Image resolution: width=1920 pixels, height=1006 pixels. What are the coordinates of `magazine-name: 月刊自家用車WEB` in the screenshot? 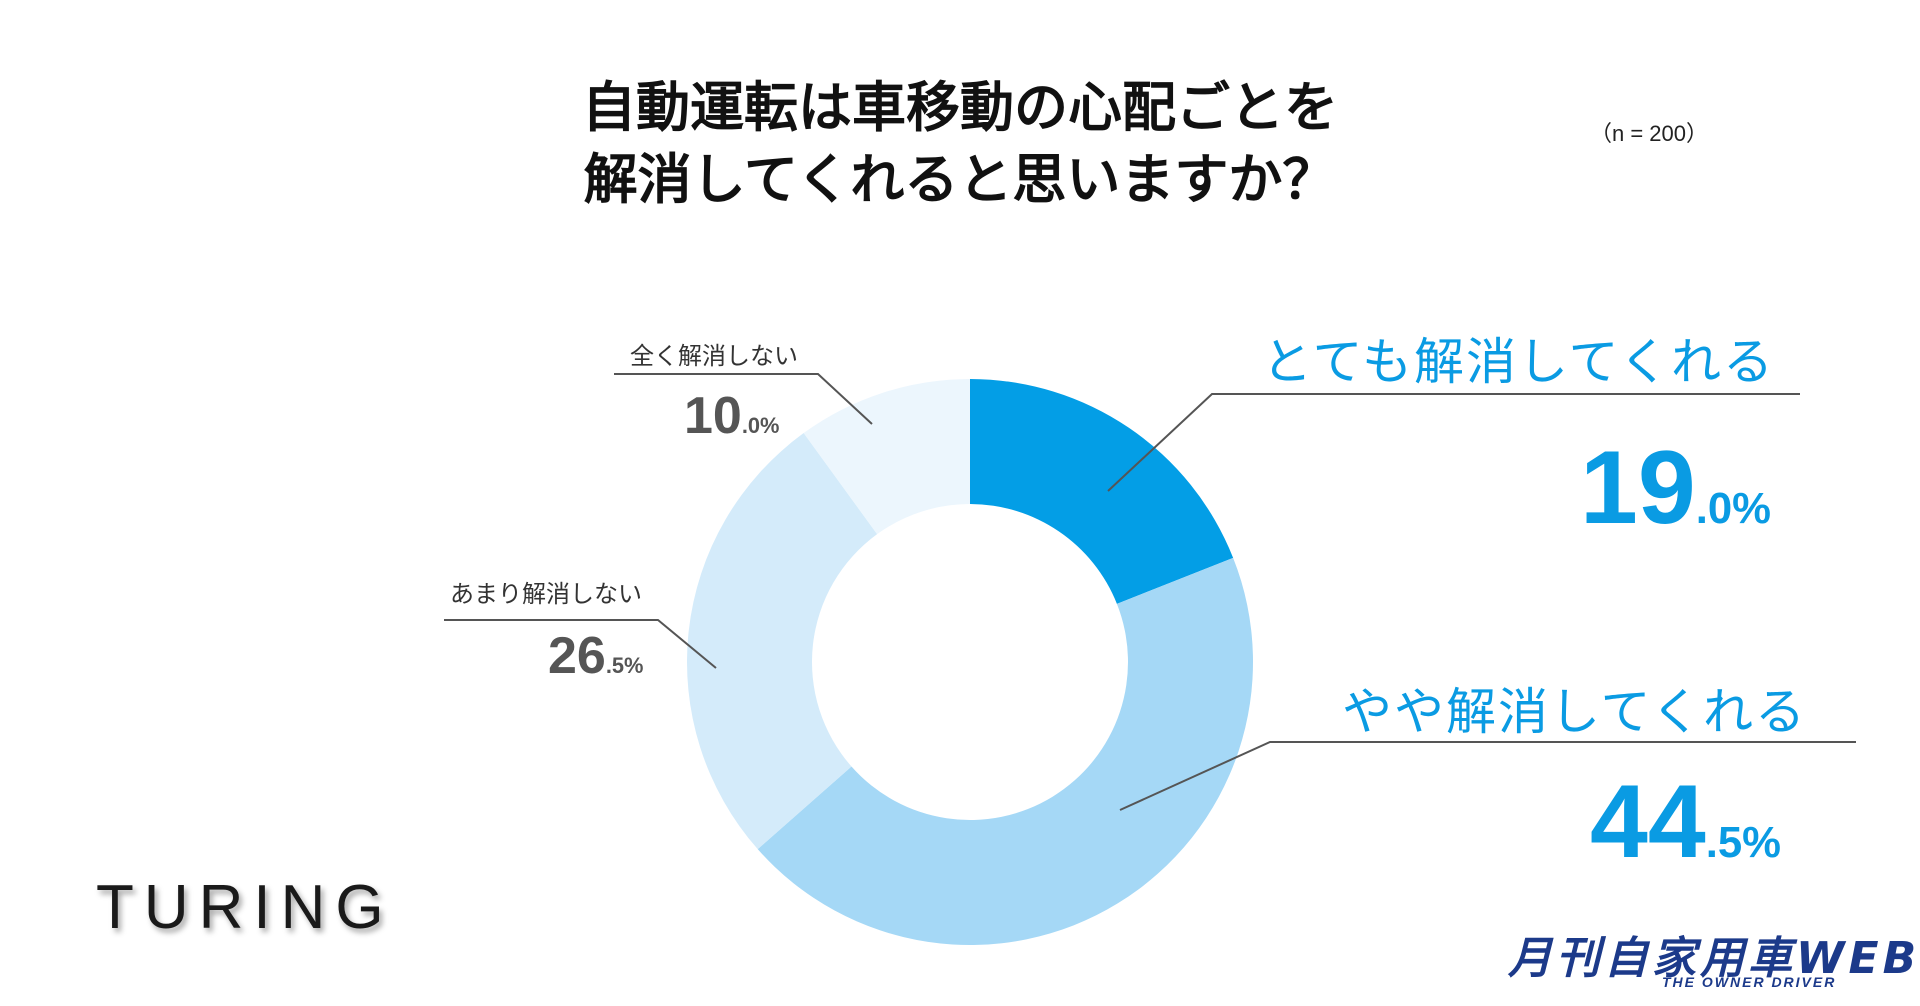 It's located at (1714, 958).